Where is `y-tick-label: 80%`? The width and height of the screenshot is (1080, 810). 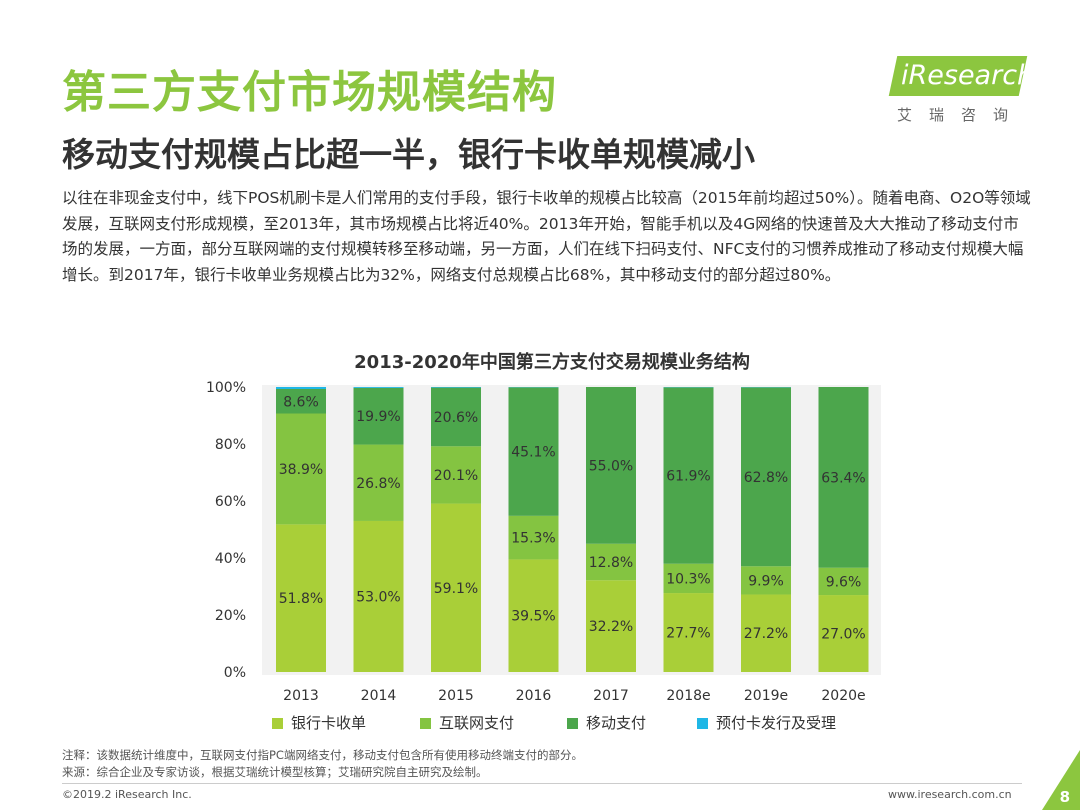
y-tick-label: 80% is located at coordinates (230, 445).